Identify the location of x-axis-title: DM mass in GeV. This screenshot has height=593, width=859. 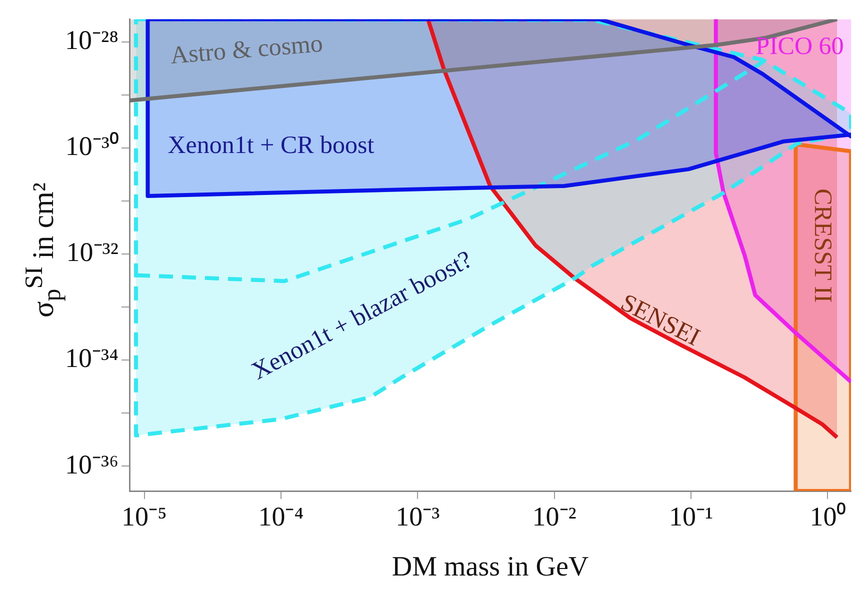
(490, 567).